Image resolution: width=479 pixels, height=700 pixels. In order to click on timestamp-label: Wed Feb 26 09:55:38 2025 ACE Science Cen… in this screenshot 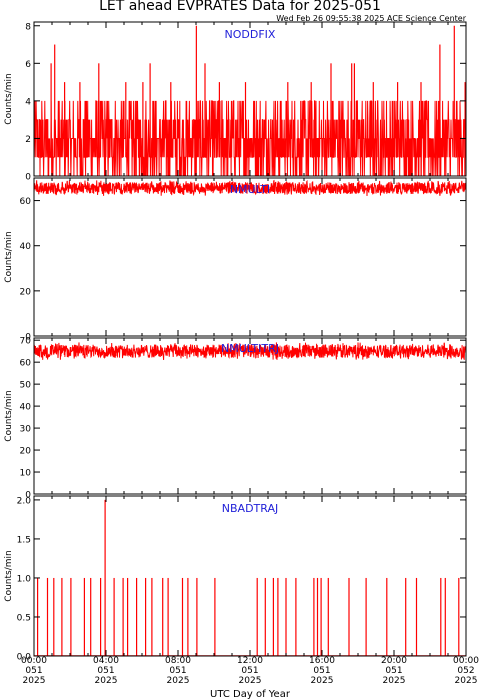, I will do `click(371, 18)`.